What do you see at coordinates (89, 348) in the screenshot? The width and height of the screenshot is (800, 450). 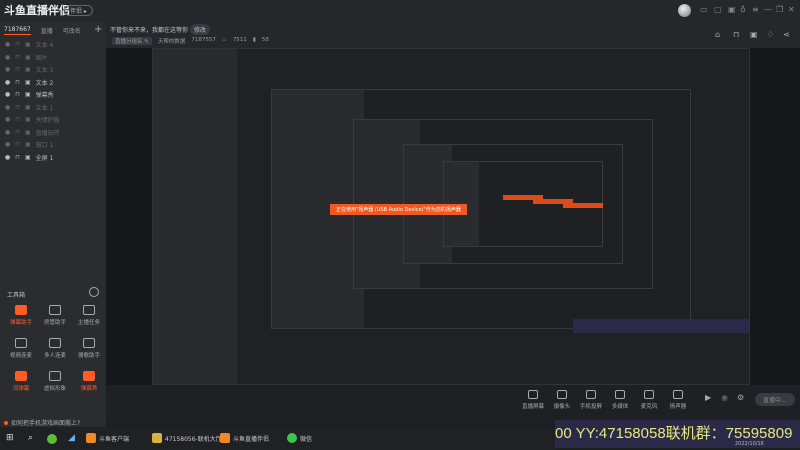 I see `tool-item: 搜歌助手` at bounding box center [89, 348].